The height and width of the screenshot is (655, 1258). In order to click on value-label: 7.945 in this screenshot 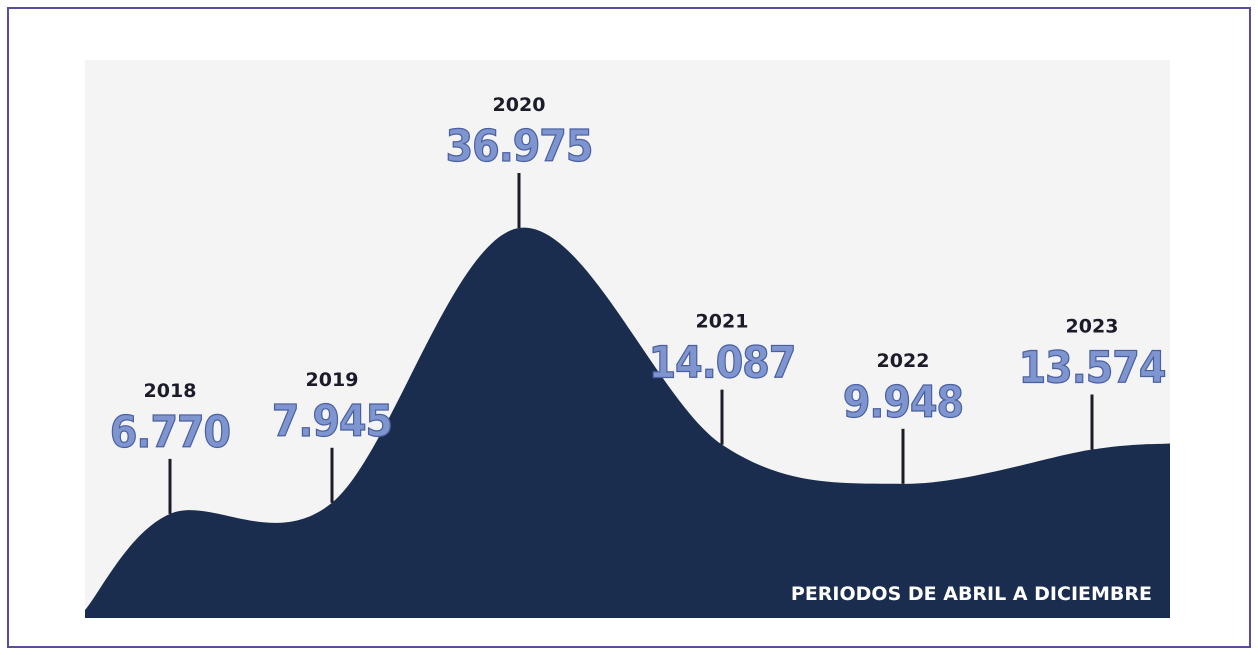, I will do `click(332, 421)`.